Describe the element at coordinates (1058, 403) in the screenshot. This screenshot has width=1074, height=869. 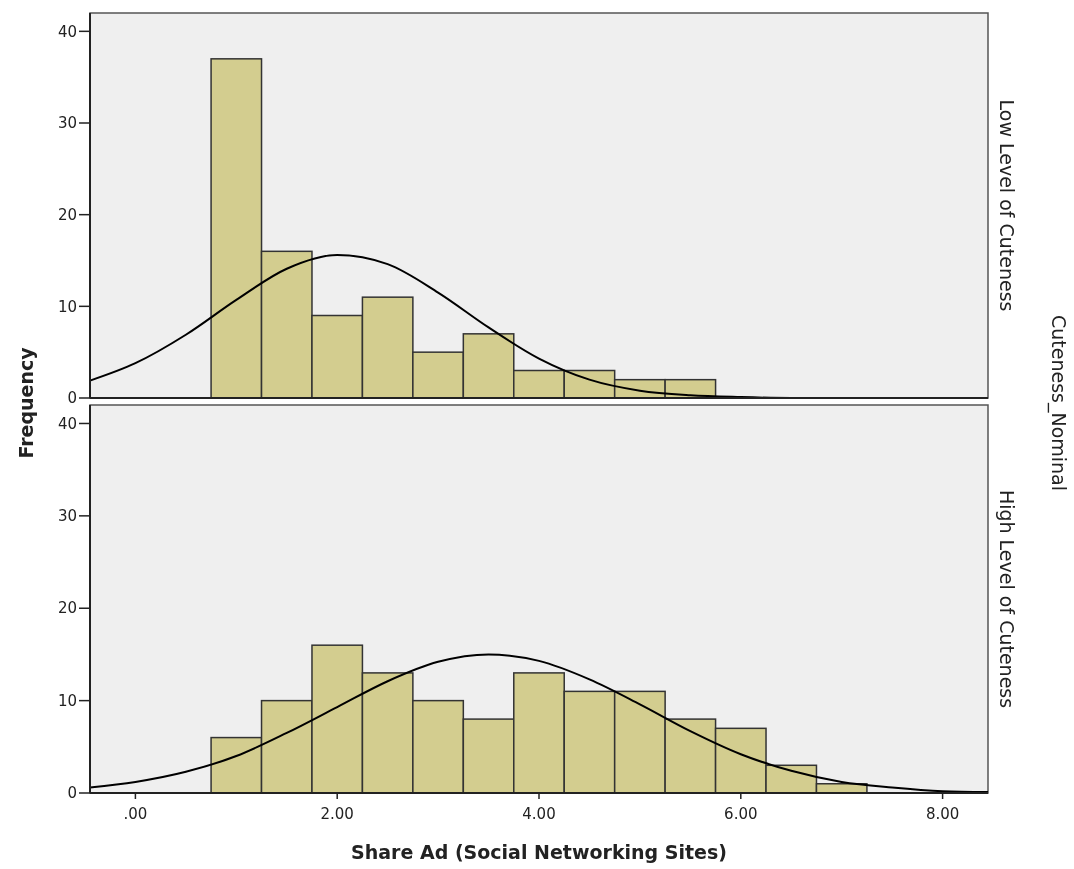
I see `text: Cuteness_Nominal` at that location.